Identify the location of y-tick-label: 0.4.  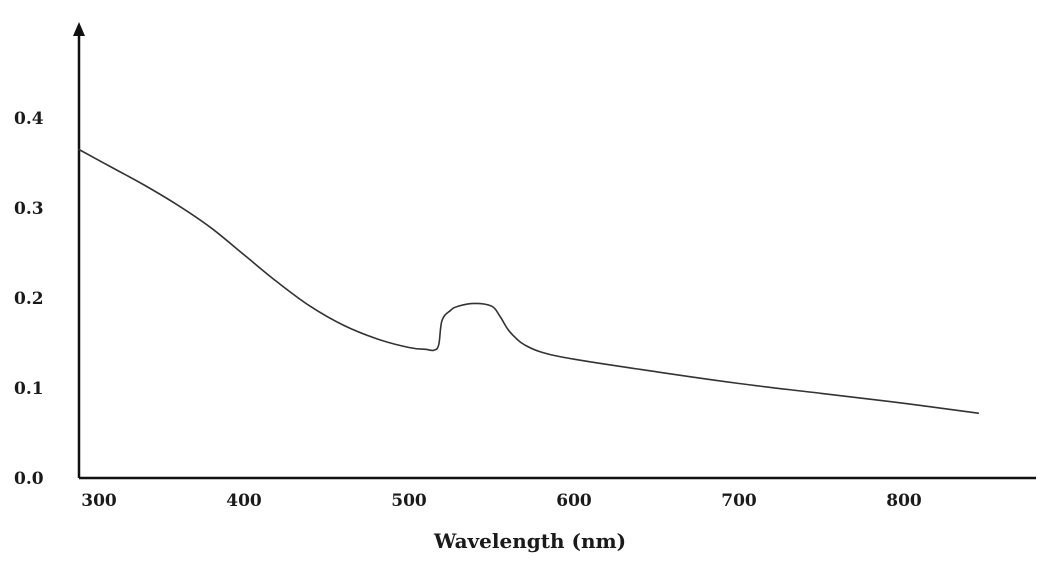
(29, 119).